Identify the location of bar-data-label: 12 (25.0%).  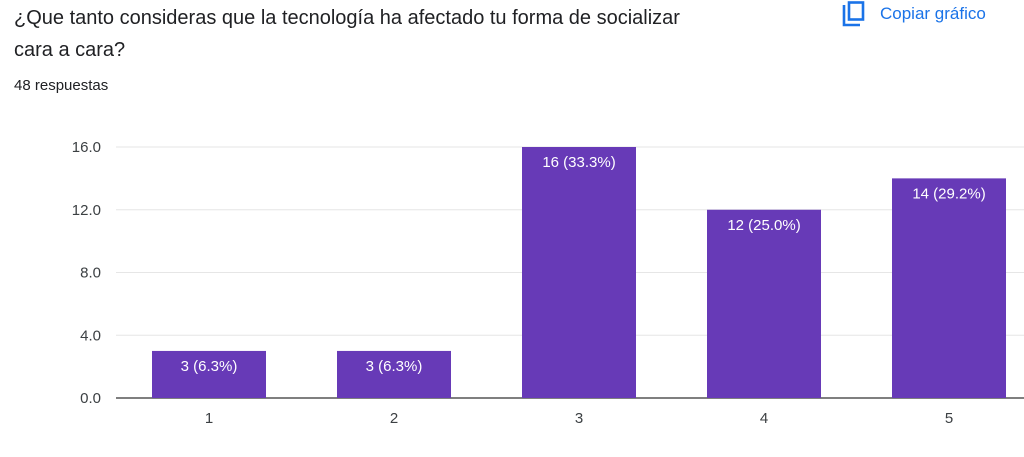
(763, 225).